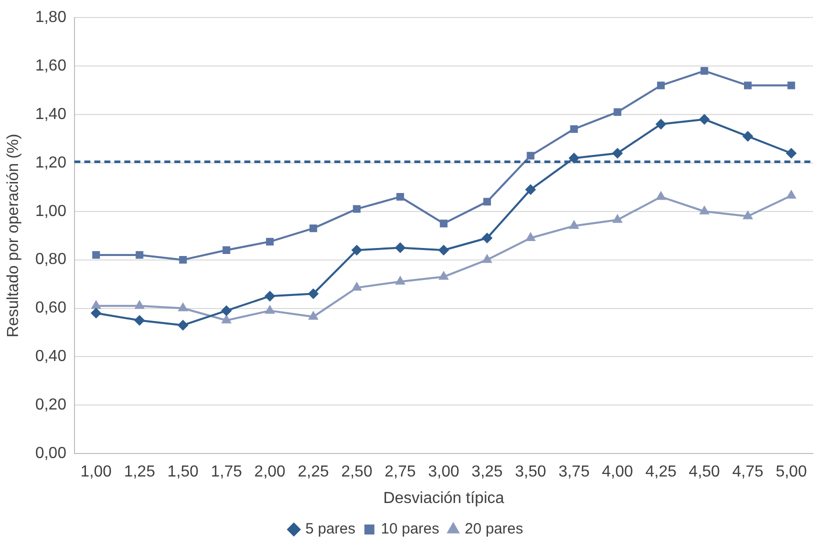 This screenshot has height=547, width=825. What do you see at coordinates (704, 472) in the screenshot?
I see `x-tick-label: 4,50` at bounding box center [704, 472].